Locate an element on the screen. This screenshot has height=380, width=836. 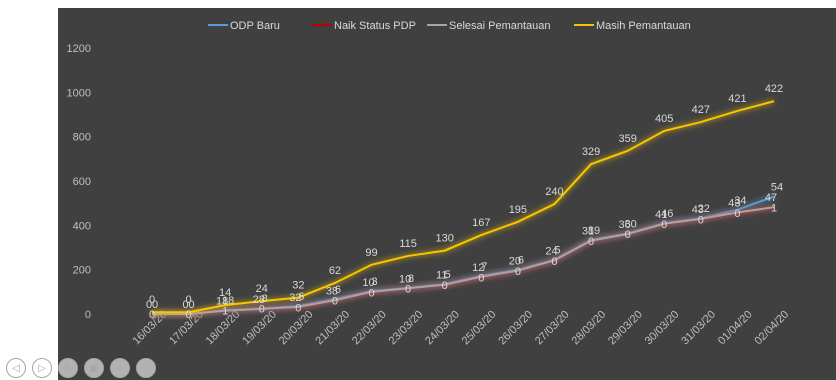
data-label: 11 is located at coordinates (441, 276).